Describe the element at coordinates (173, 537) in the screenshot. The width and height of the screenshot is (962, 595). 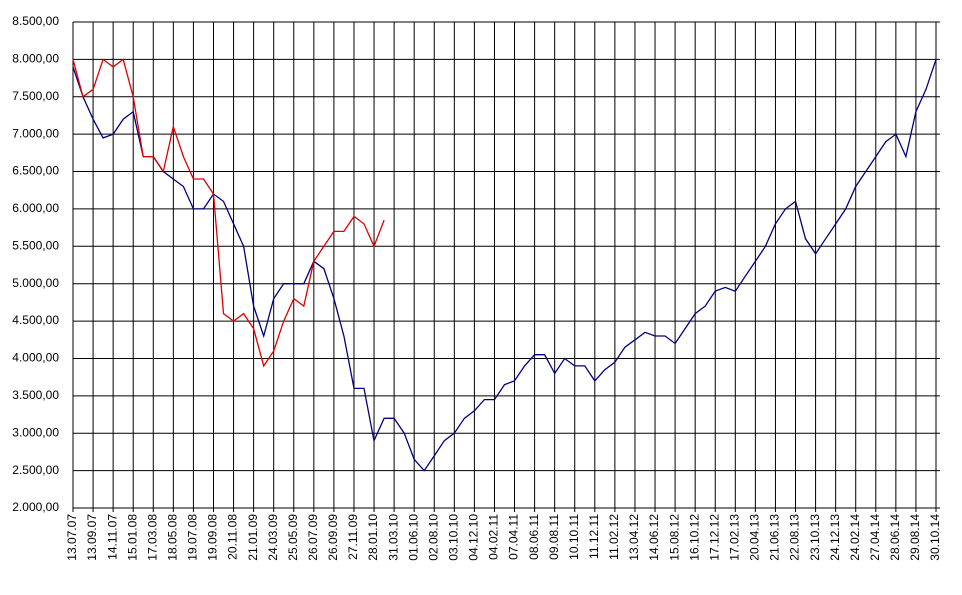
I see `x-tick-label: 18.05.08` at that location.